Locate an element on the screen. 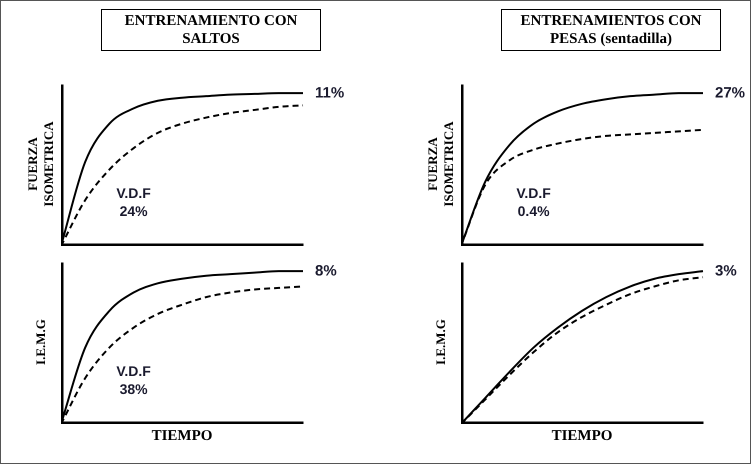  text: 3% is located at coordinates (726, 271).